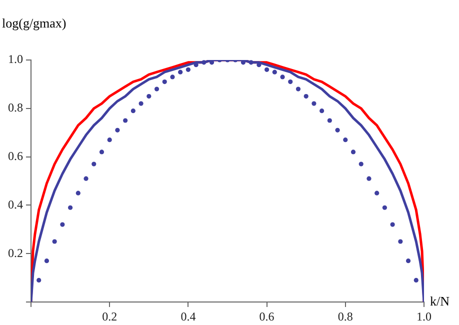 Image resolution: width=459 pixels, height=325 pixels. I want to click on y-tick-label: 0.2, so click(15, 253).